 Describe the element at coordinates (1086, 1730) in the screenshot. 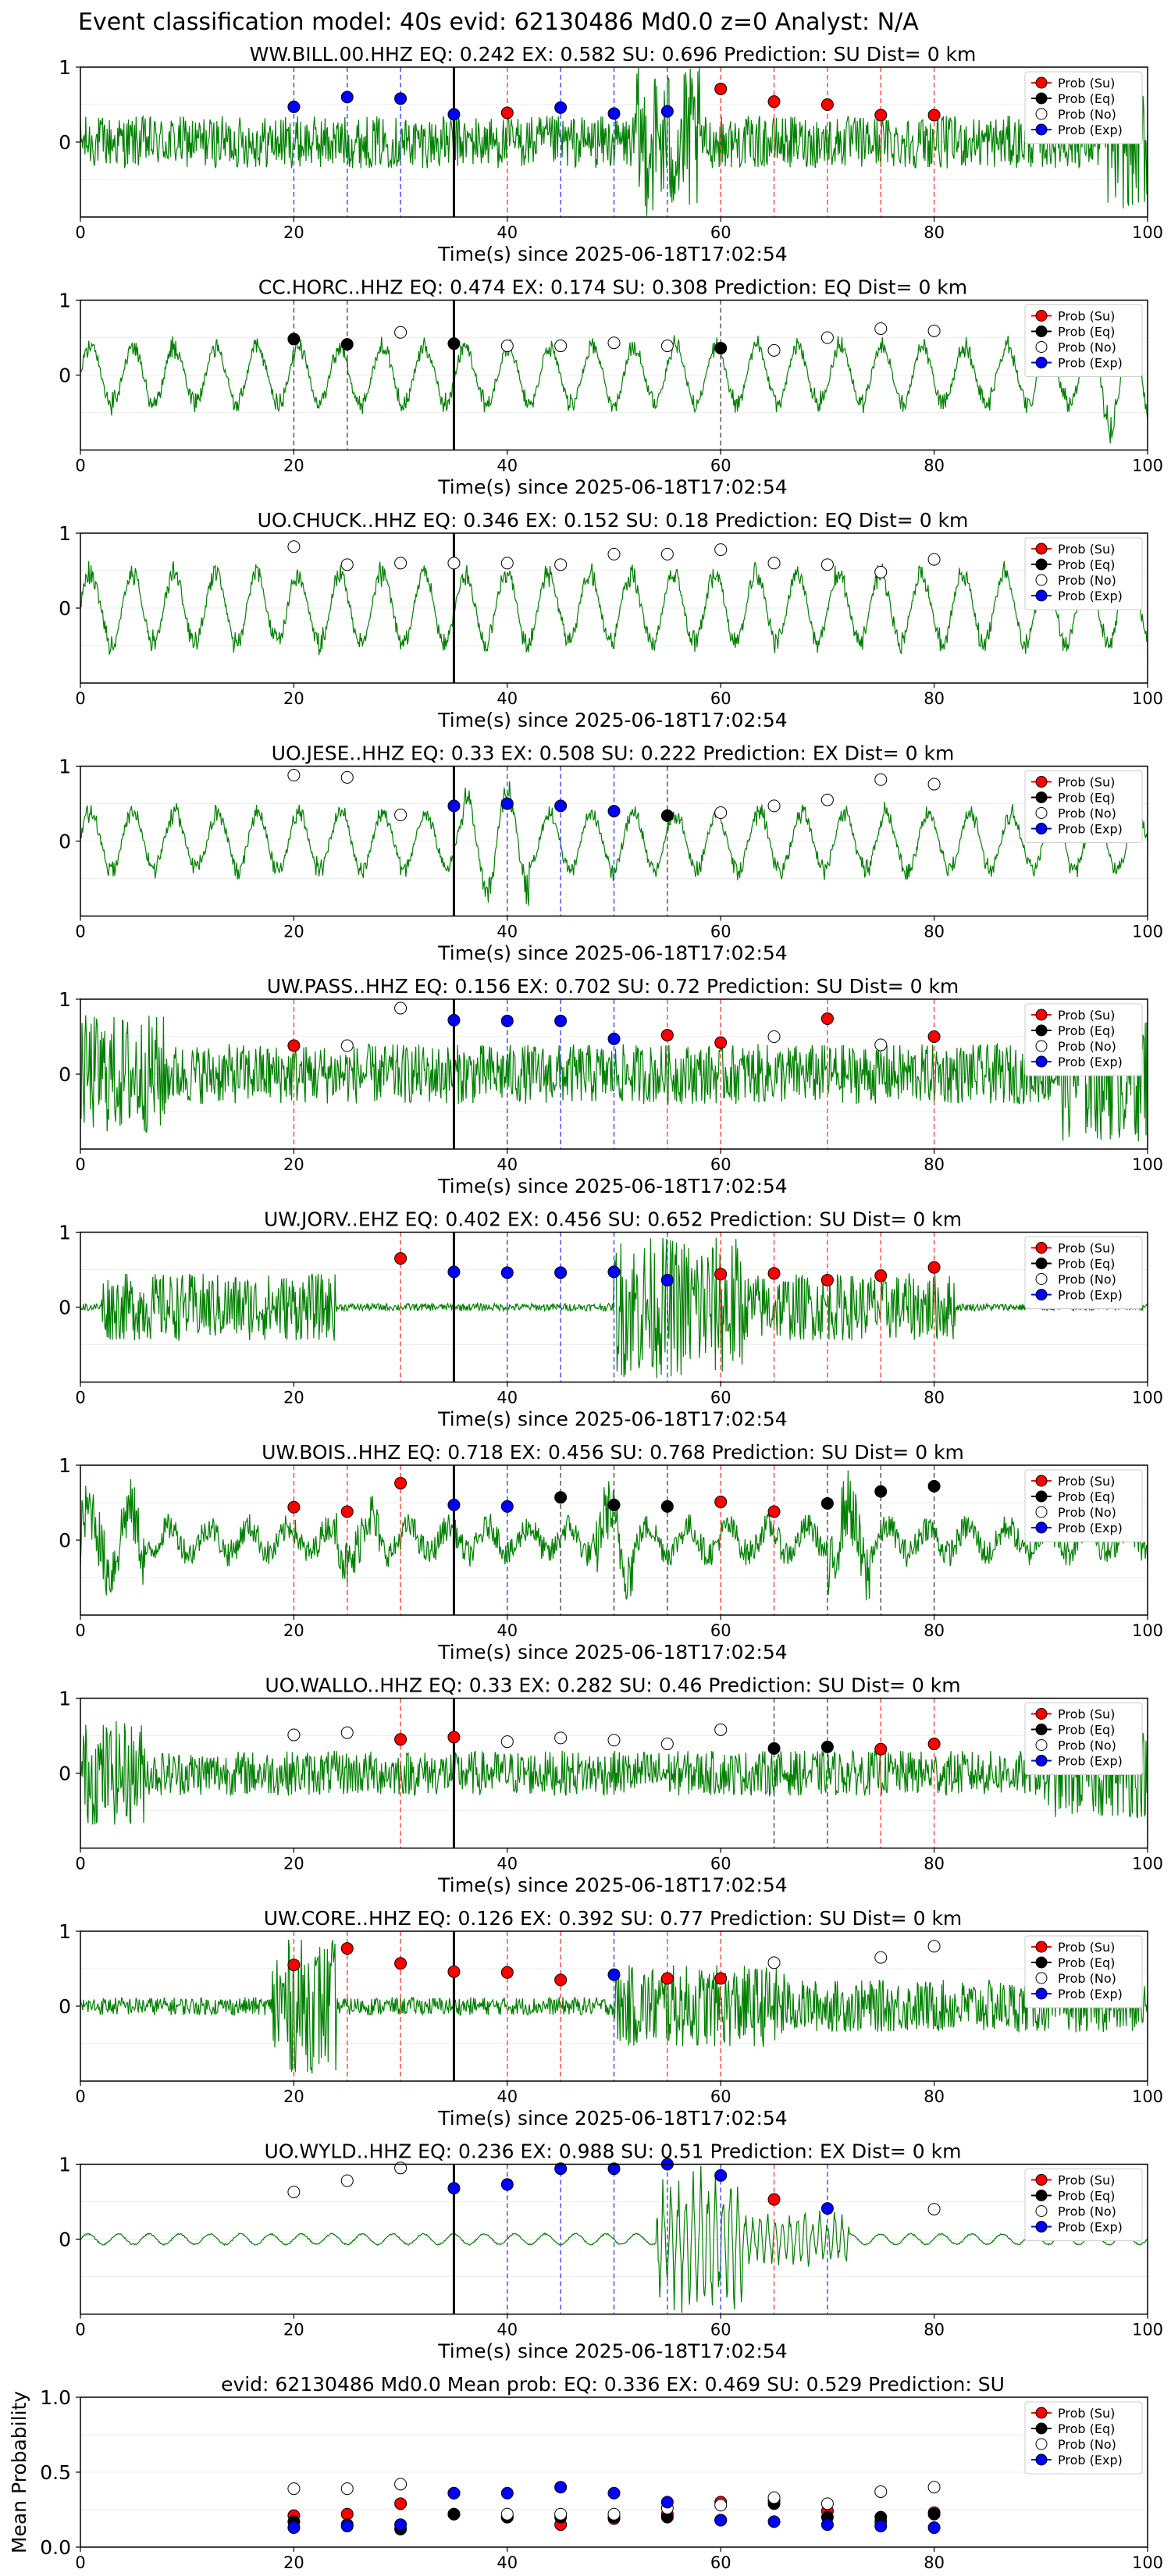

I see `legend-label-eq: Prob (Eq)` at that location.